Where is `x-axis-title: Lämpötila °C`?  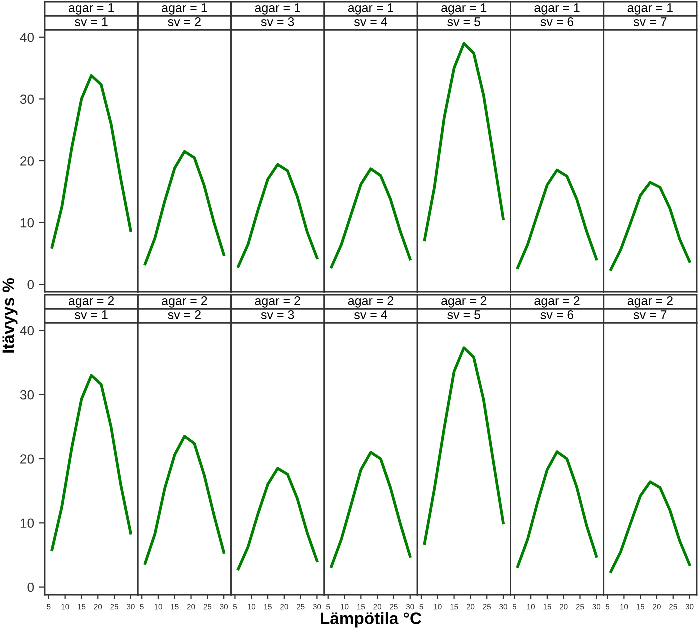 x-axis-title: Lämpötila °C is located at coordinates (371, 620).